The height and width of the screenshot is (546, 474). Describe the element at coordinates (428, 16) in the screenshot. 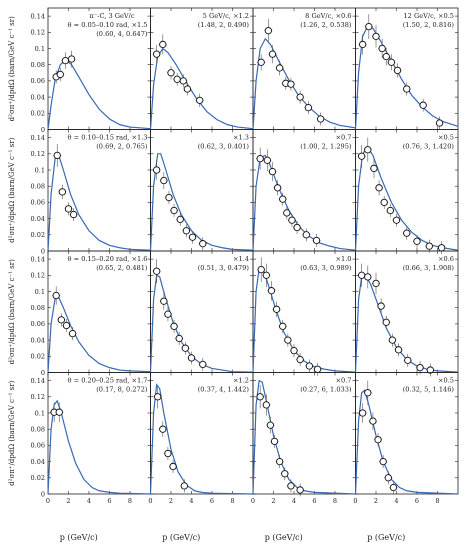

I see `panel-annotation: 12 GeV/c, ×0.5` at that location.